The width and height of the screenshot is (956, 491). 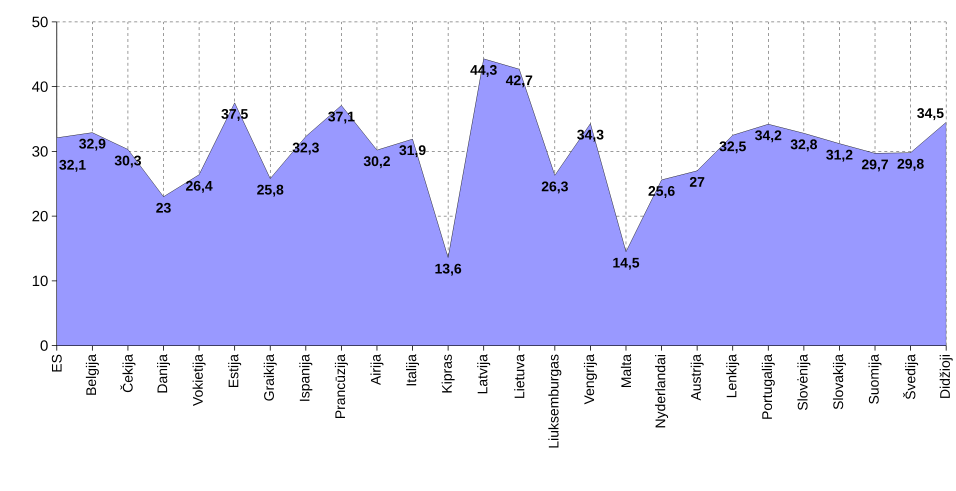 What do you see at coordinates (448, 270) in the screenshot?
I see `data-label: 13,6` at bounding box center [448, 270].